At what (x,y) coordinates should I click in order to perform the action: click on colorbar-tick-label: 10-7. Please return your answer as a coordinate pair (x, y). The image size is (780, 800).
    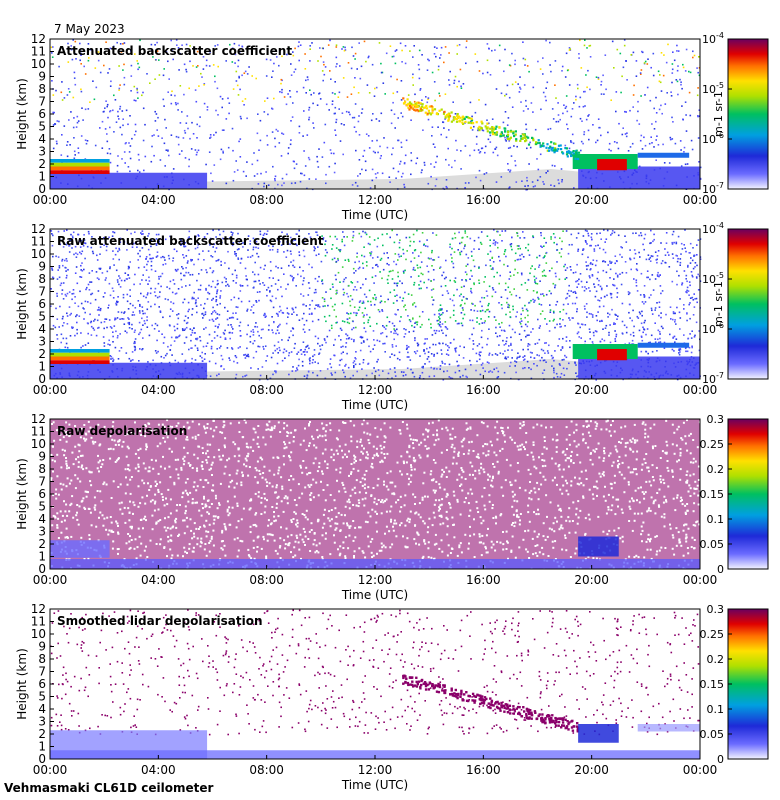
    Looking at the image, I should click on (713, 188).